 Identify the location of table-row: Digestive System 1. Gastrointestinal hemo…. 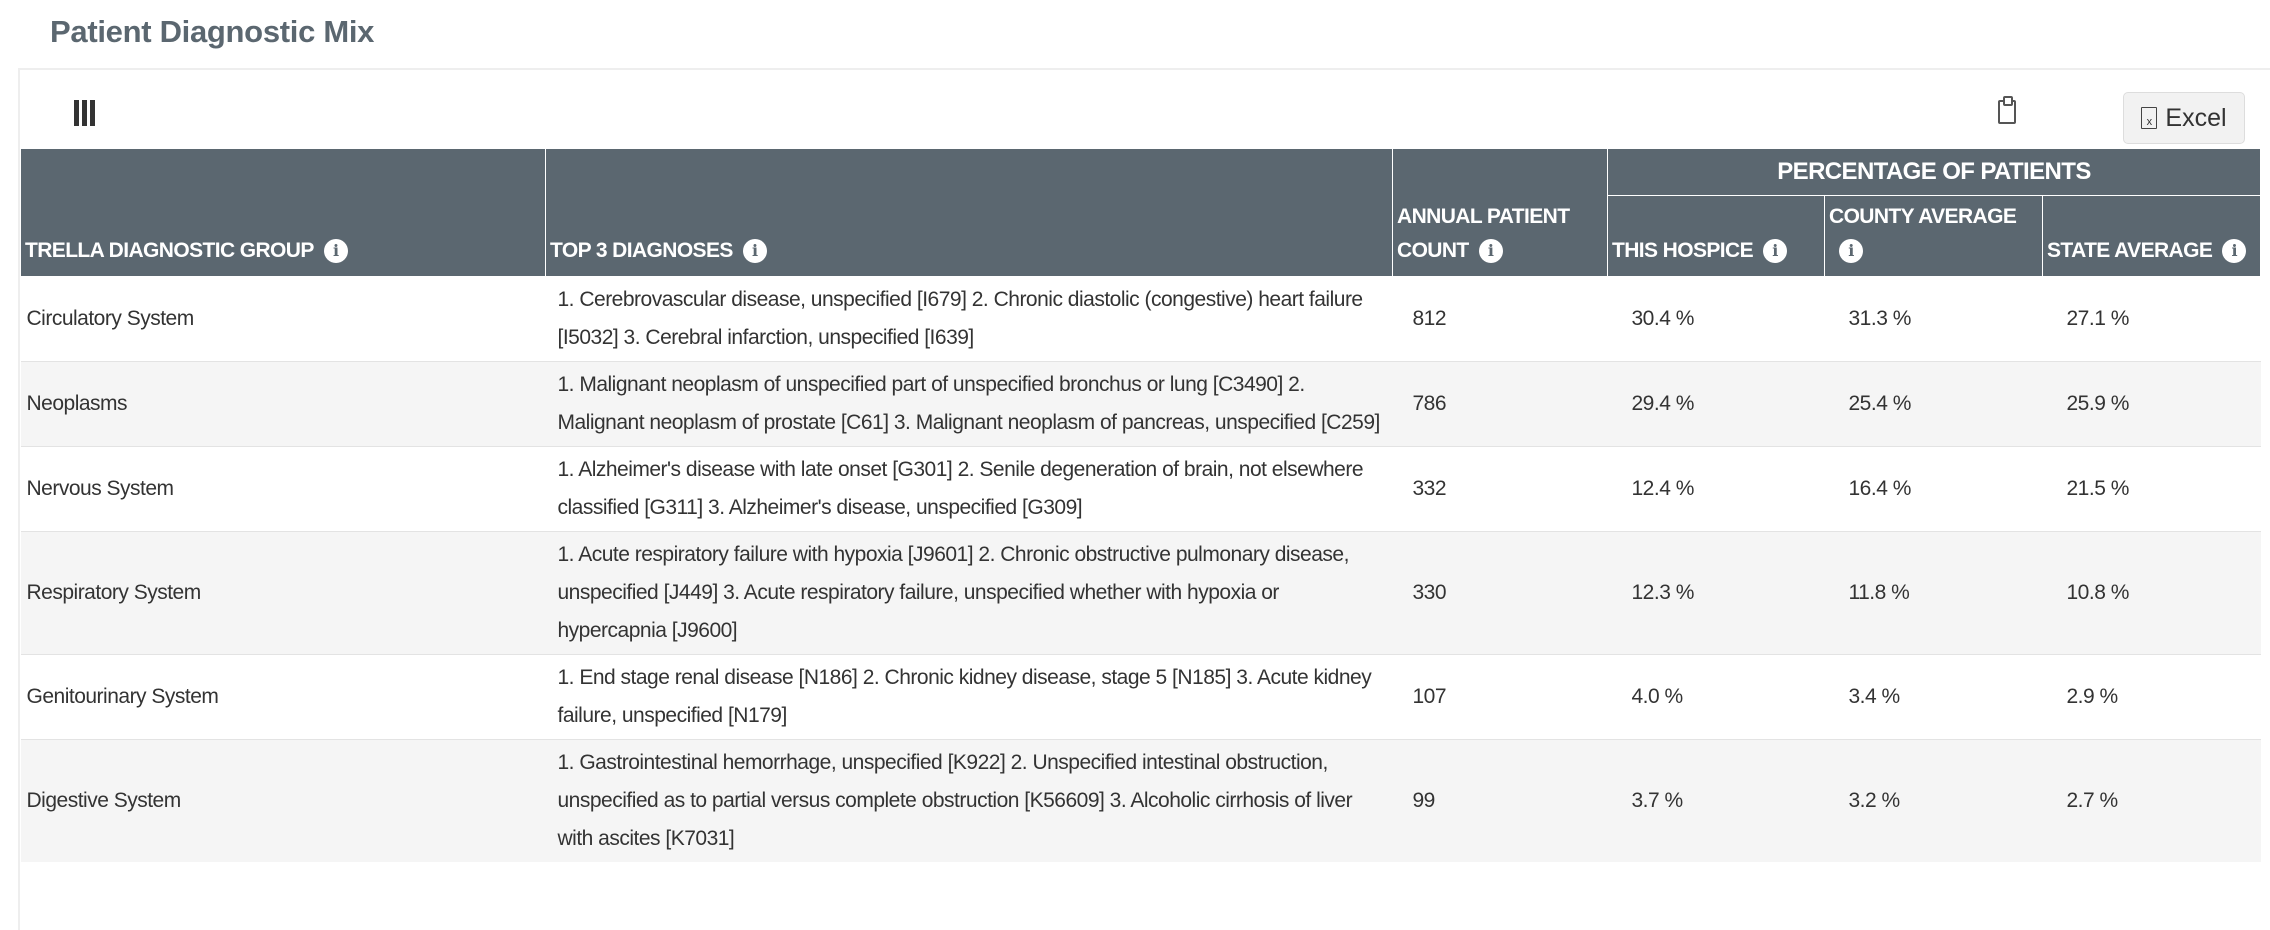
(1140, 800).